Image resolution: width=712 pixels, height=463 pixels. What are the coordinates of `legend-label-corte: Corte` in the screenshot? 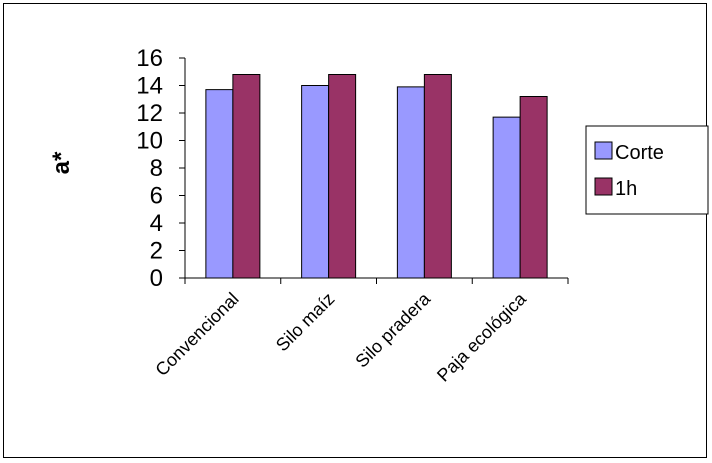 It's located at (639, 153).